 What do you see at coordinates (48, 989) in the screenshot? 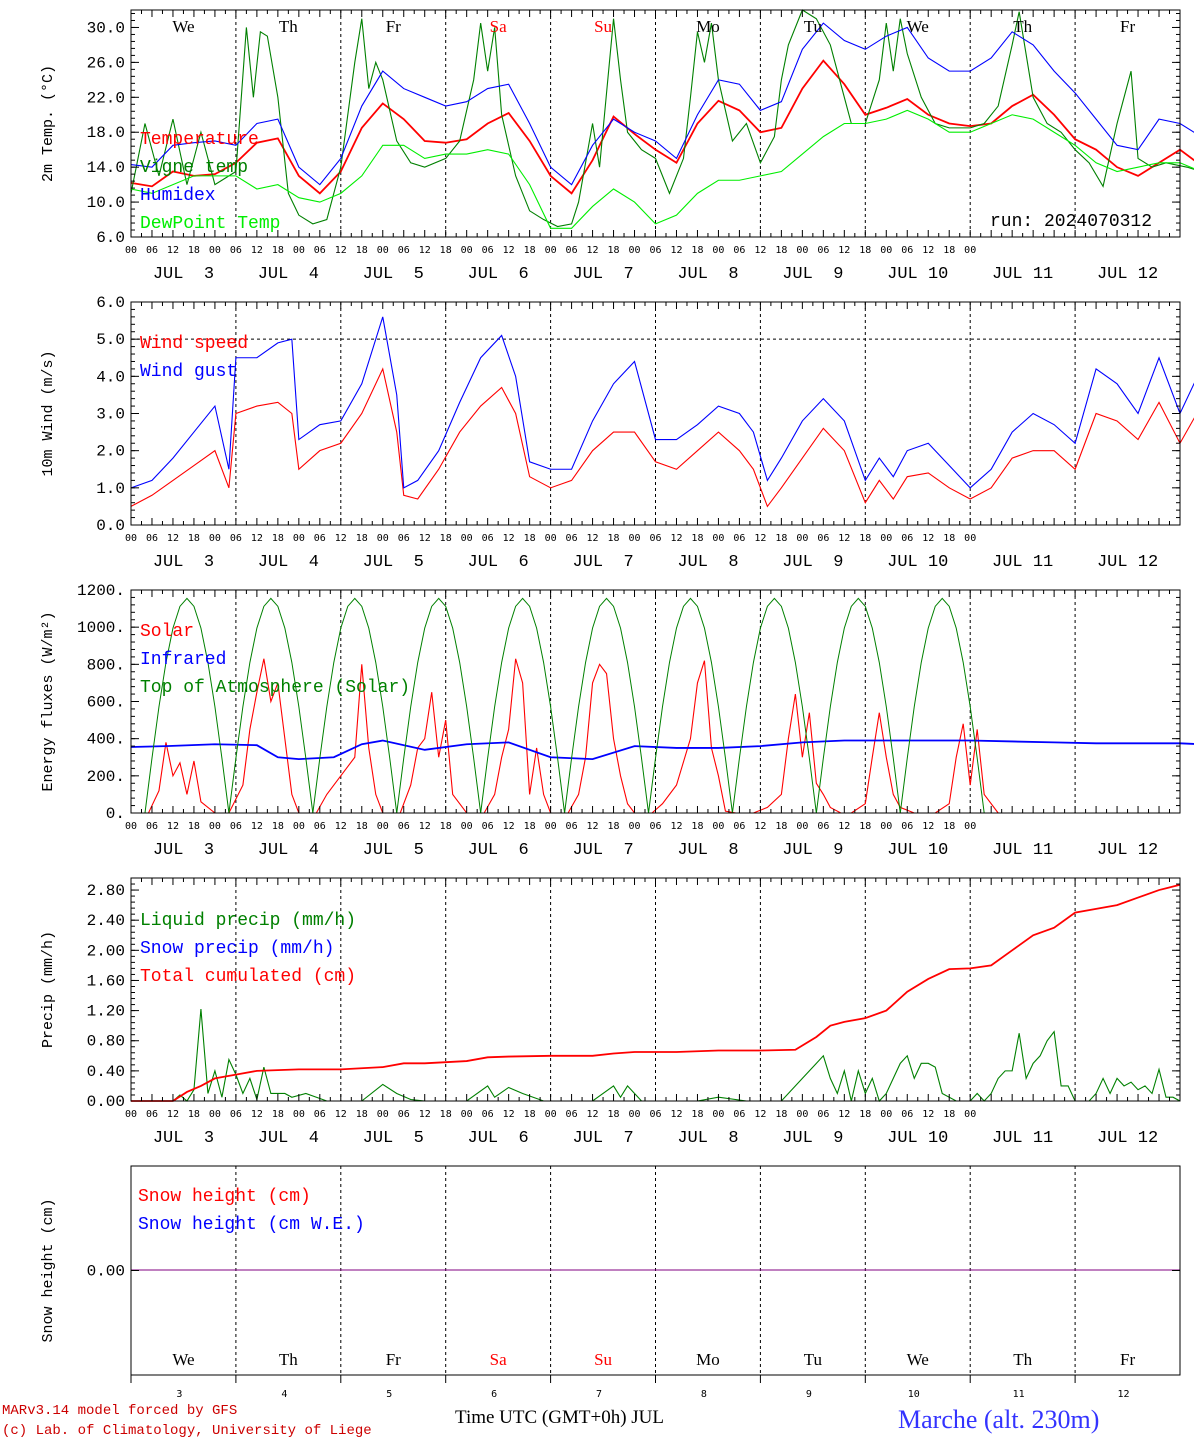
I see `y-axis-title-precip: Precip (mm/h)` at bounding box center [48, 989].